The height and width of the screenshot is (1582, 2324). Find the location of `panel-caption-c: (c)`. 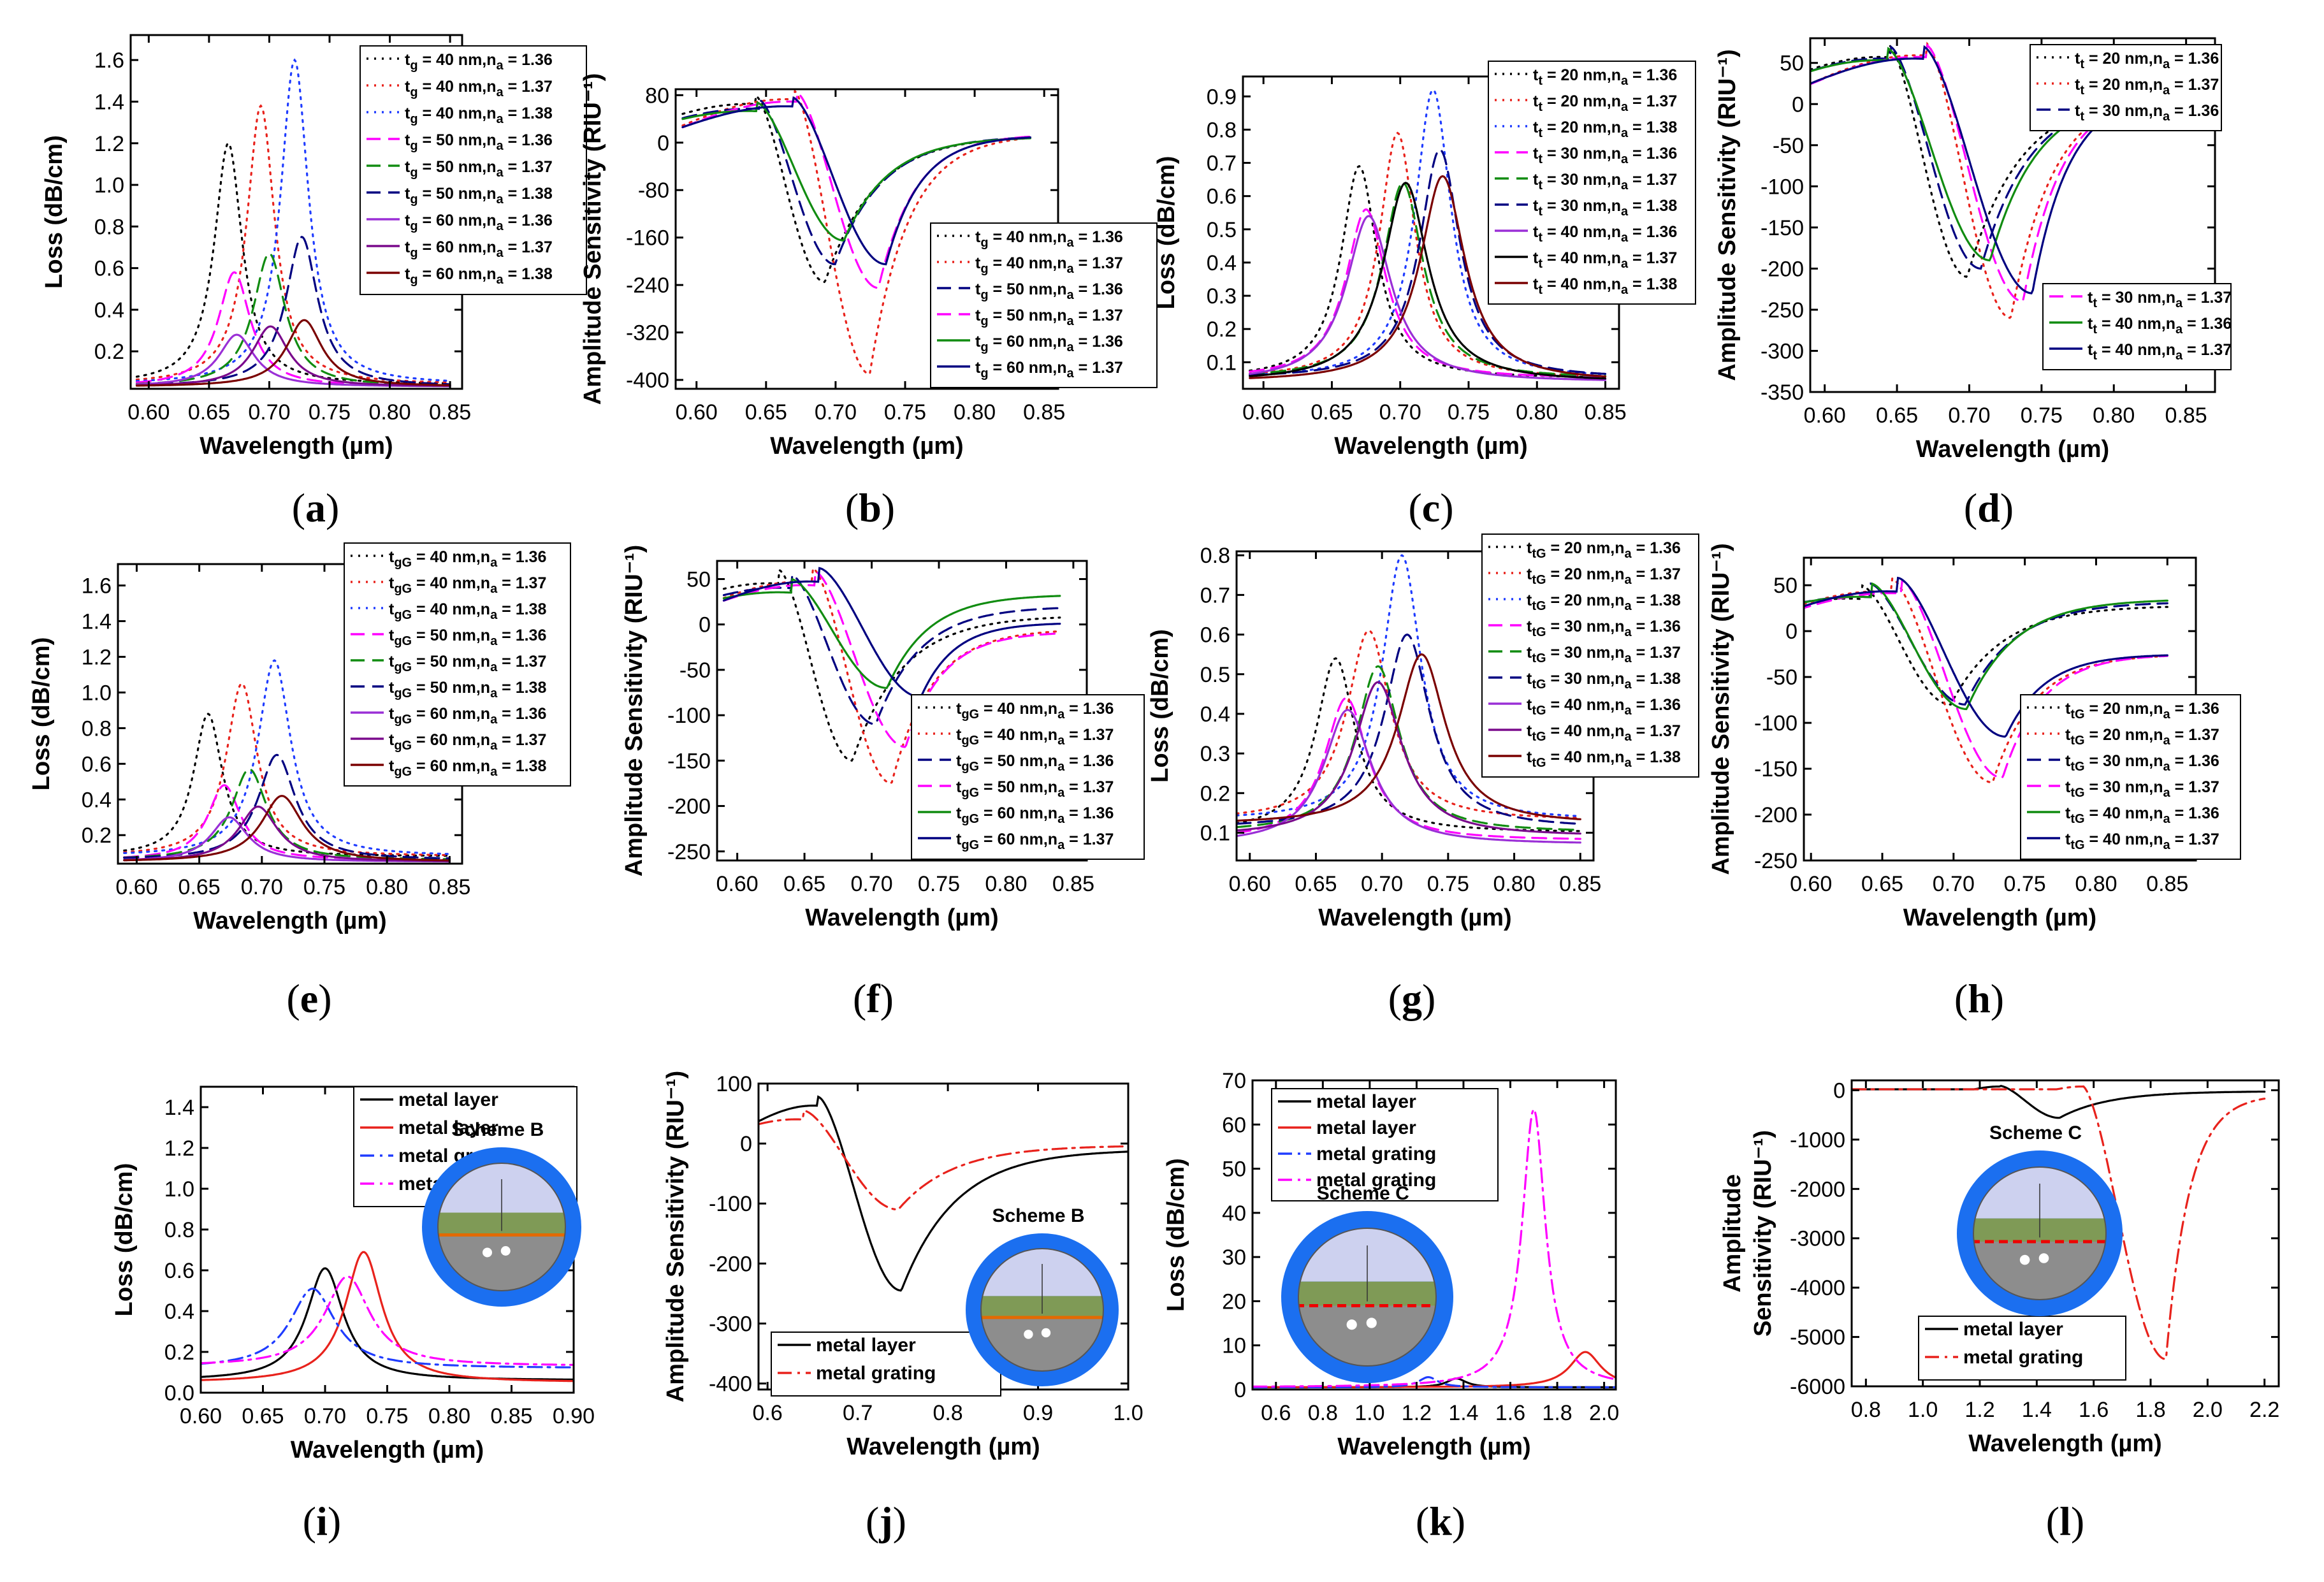

panel-caption-c: (c) is located at coordinates (1431, 507).